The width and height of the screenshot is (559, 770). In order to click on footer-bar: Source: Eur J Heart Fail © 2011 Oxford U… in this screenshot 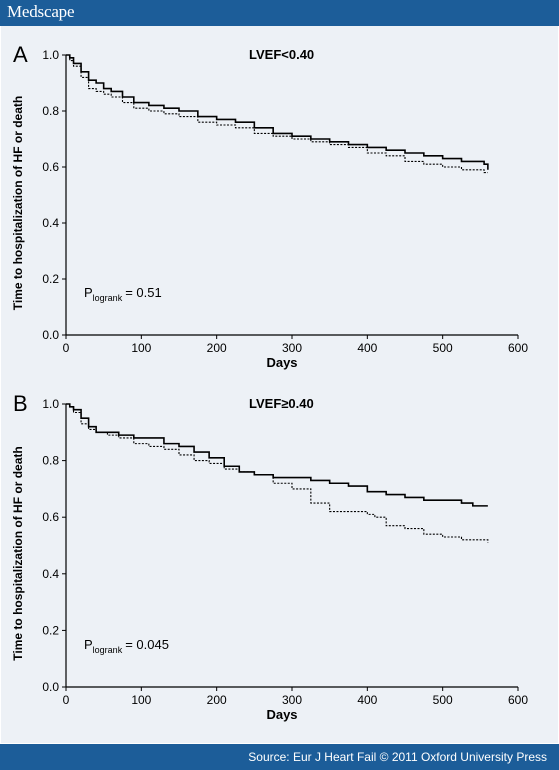, I will do `click(279, 757)`.